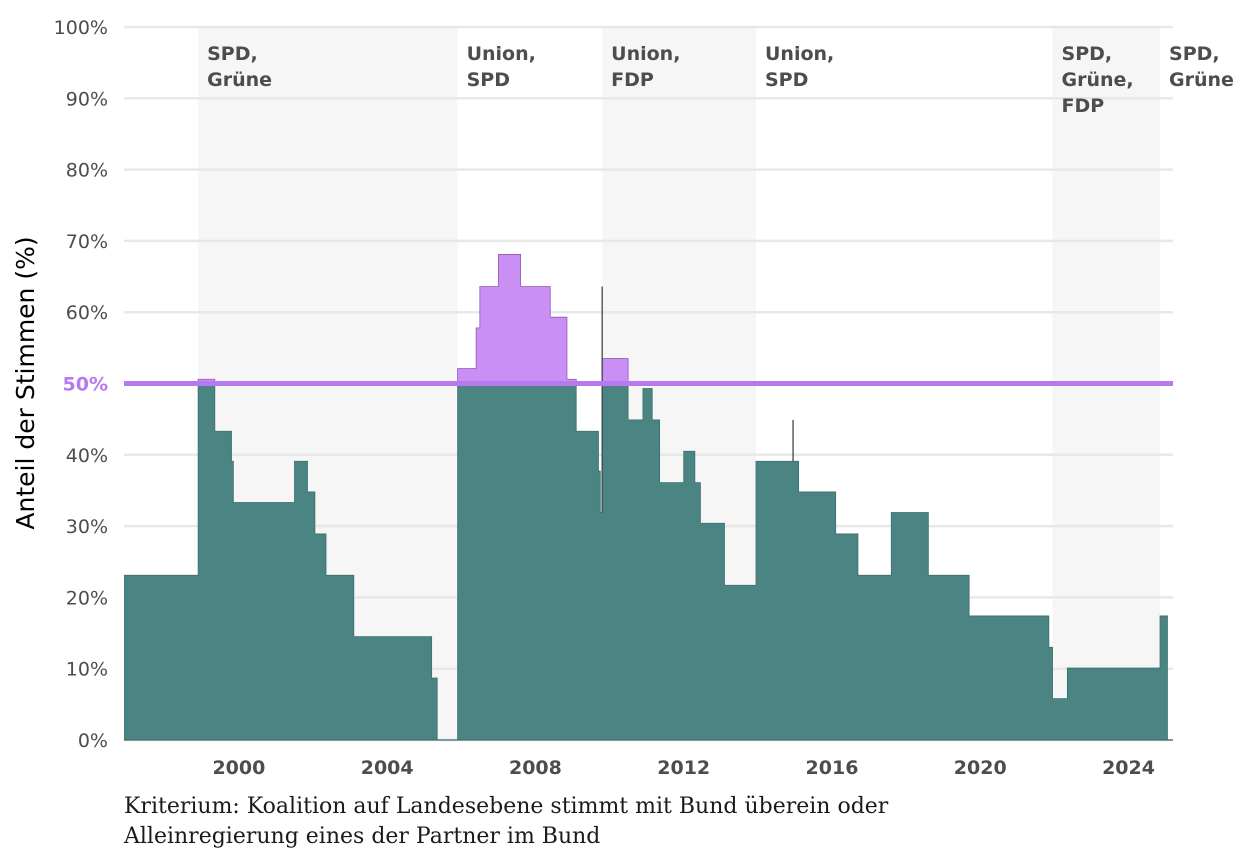  Describe the element at coordinates (81, 28) in the screenshot. I see `y-tick-label-100: 100%` at that location.